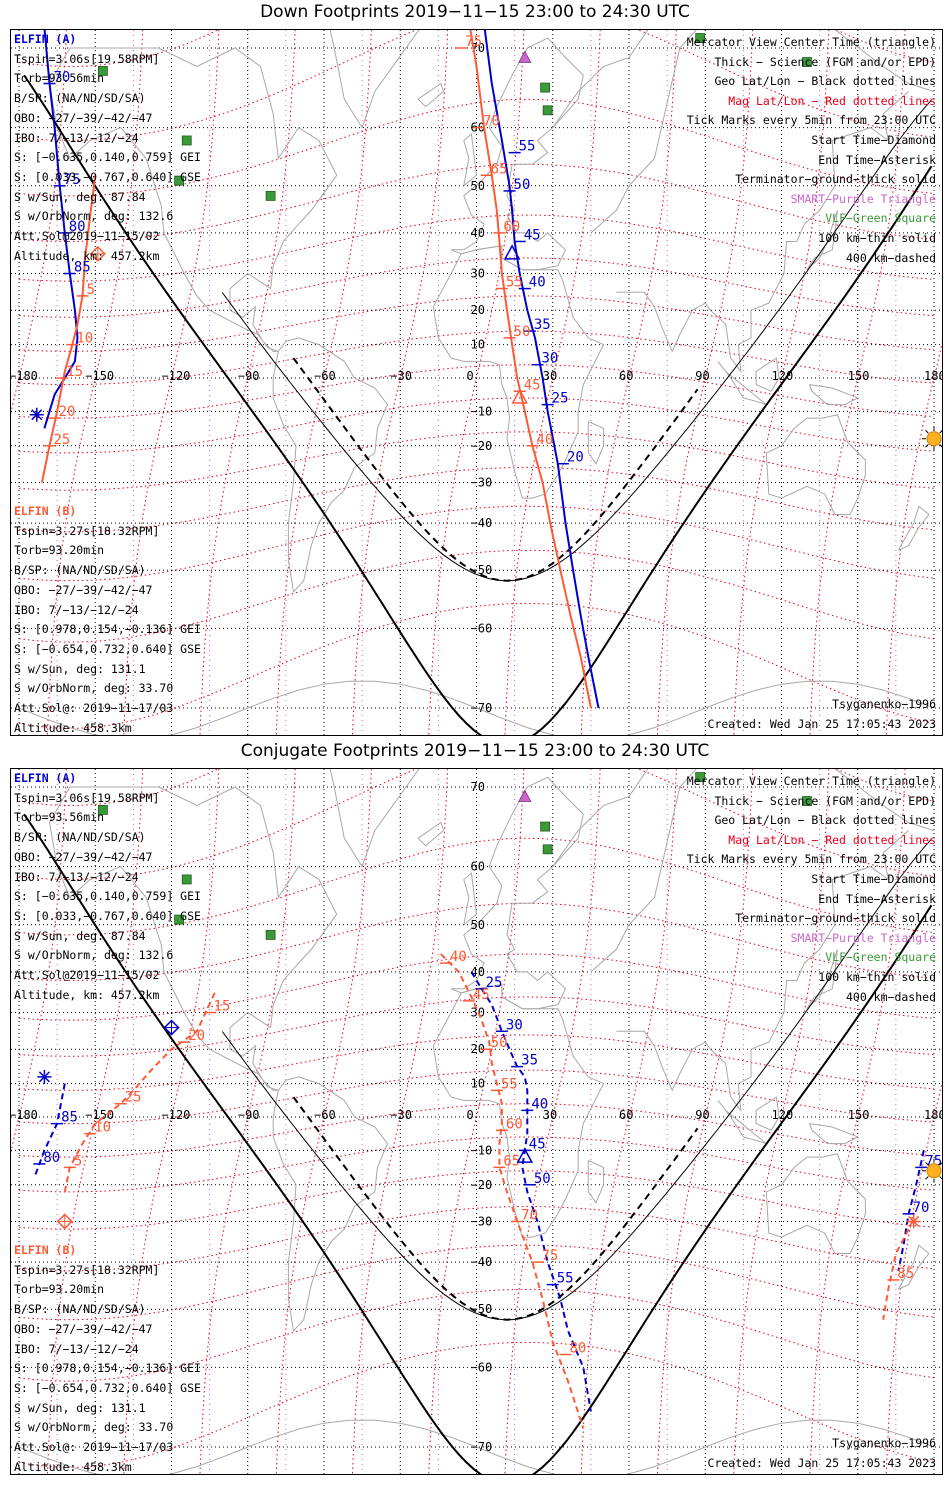 The width and height of the screenshot is (950, 1500). Describe the element at coordinates (702, 1115) in the screenshot. I see `lon-tick-label: 90` at that location.